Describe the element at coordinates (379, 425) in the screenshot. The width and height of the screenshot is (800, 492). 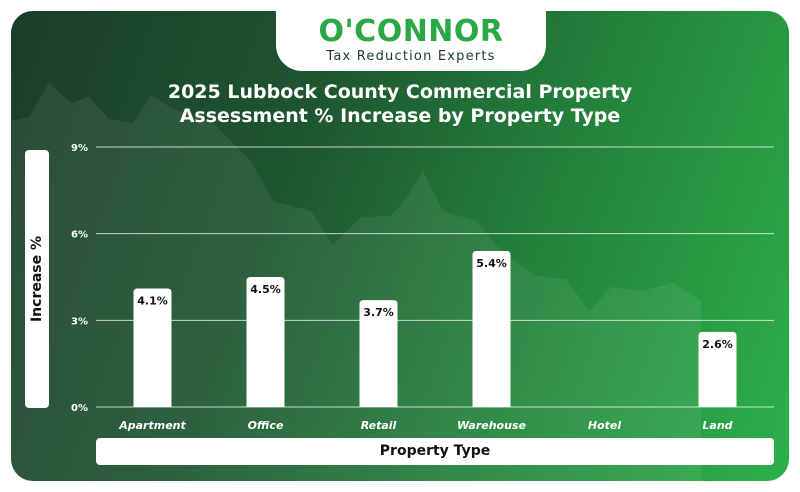
I see `x-tick-label: Retail` at that location.